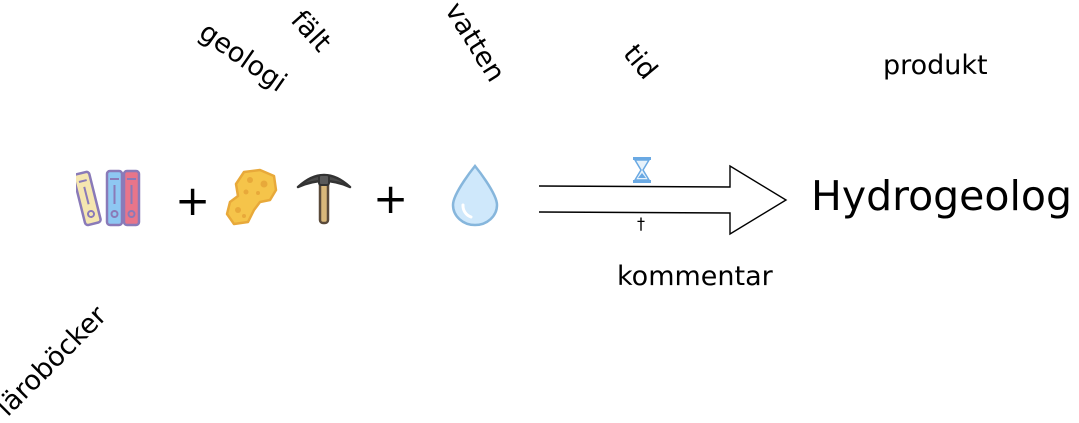  What do you see at coordinates (475, 195) in the screenshot?
I see `water-drop-icon` at bounding box center [475, 195].